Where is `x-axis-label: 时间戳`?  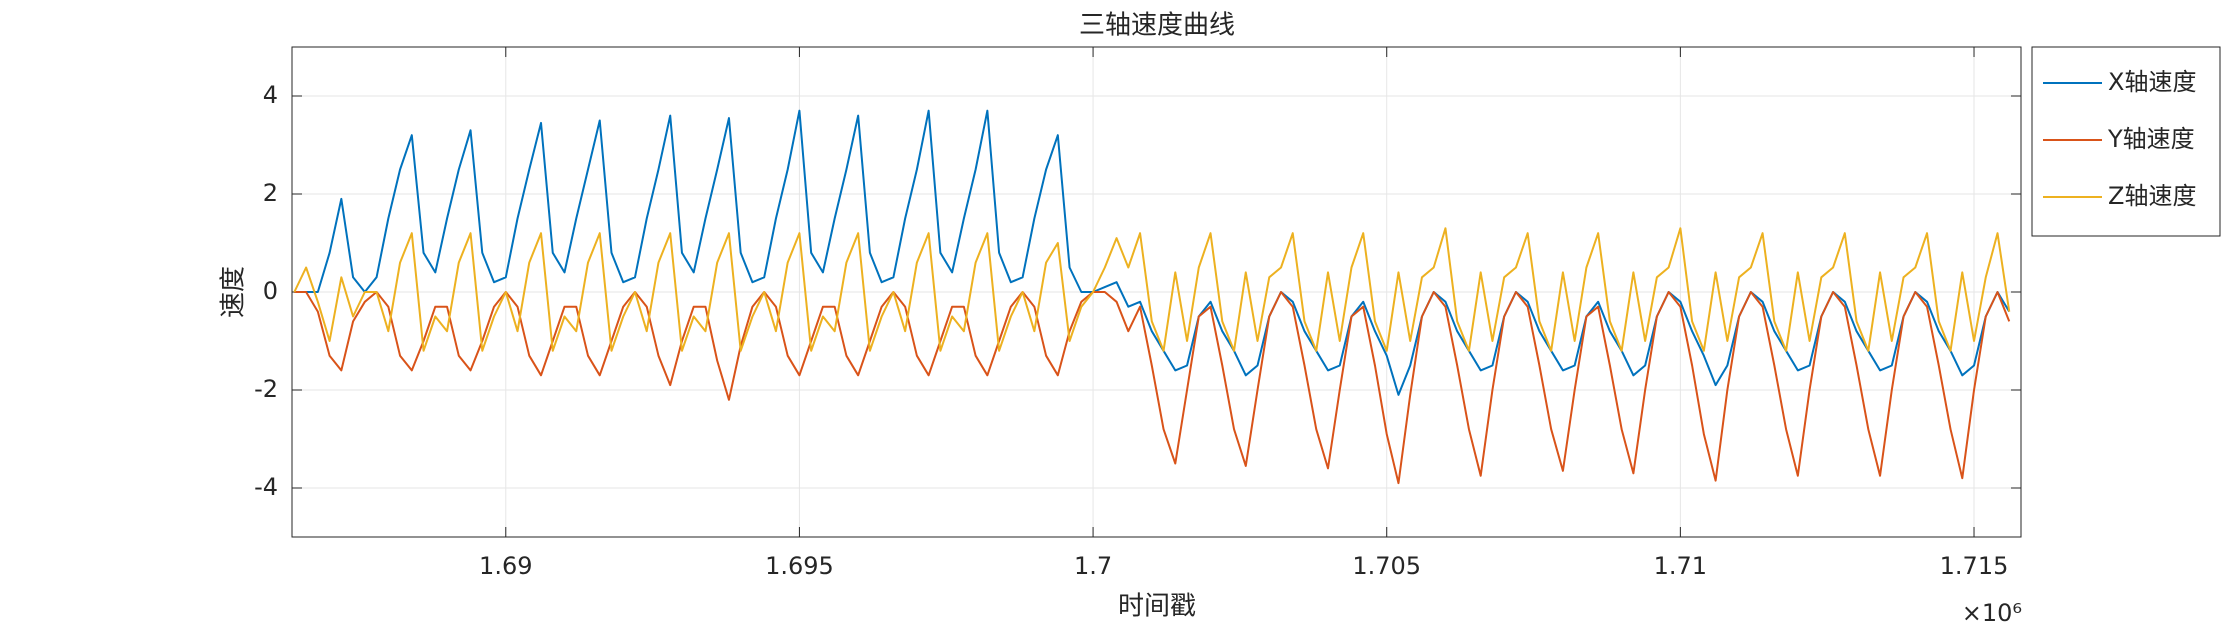
x-axis-label: 时间戳 is located at coordinates (1157, 607).